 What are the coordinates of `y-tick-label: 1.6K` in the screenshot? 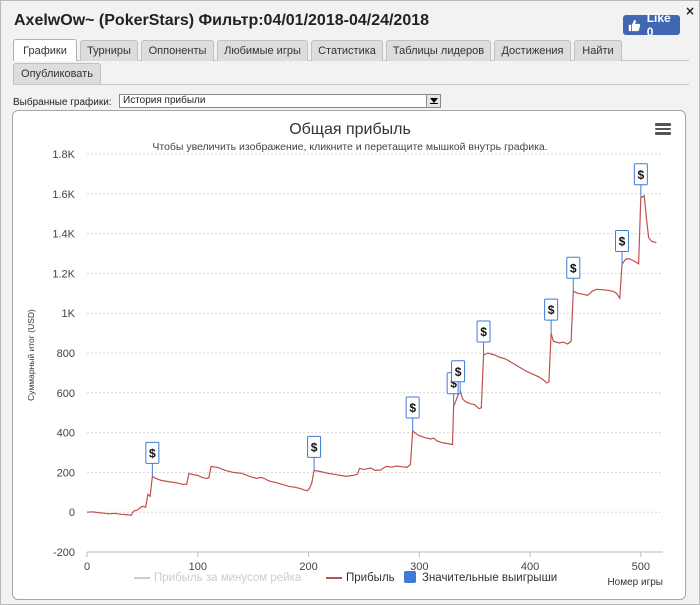 It's located at (63, 195).